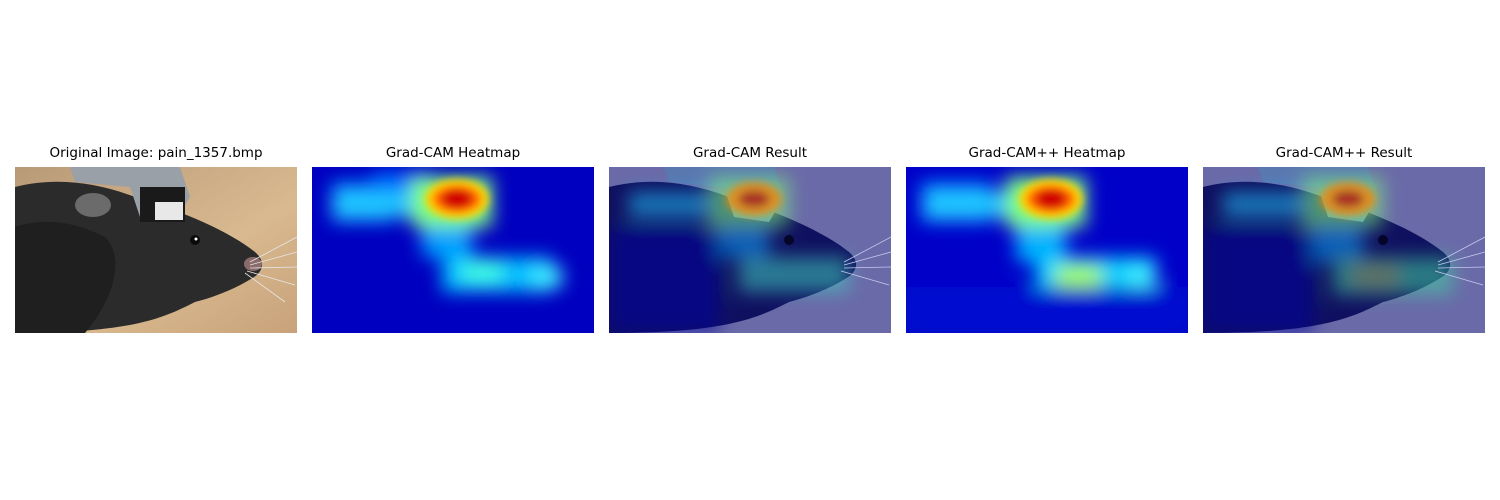  Describe the element at coordinates (1344, 153) in the screenshot. I see `panel-title: Grad-CAM++ Result` at that location.